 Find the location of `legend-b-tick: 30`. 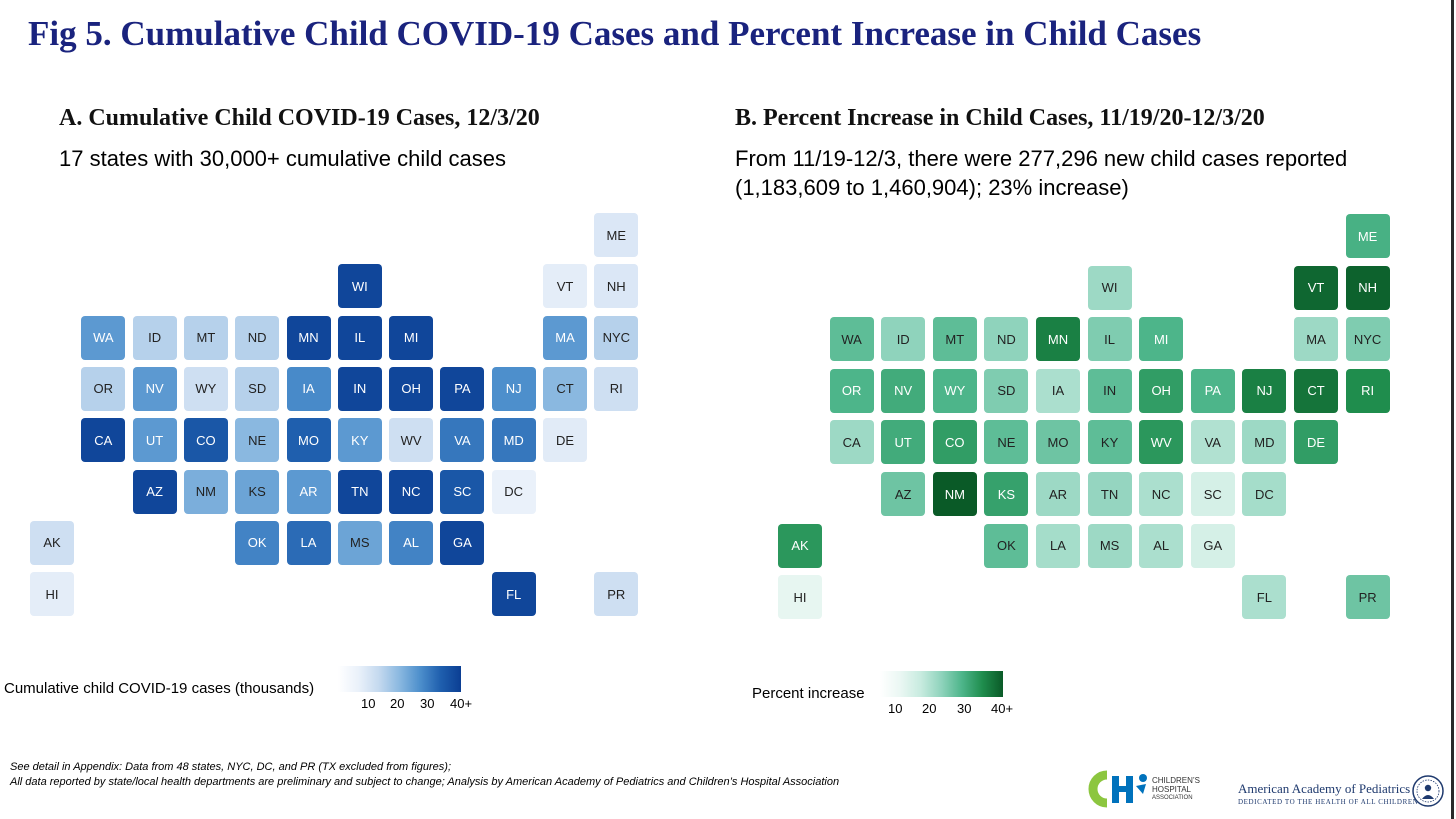

legend-b-tick: 30 is located at coordinates (964, 708).